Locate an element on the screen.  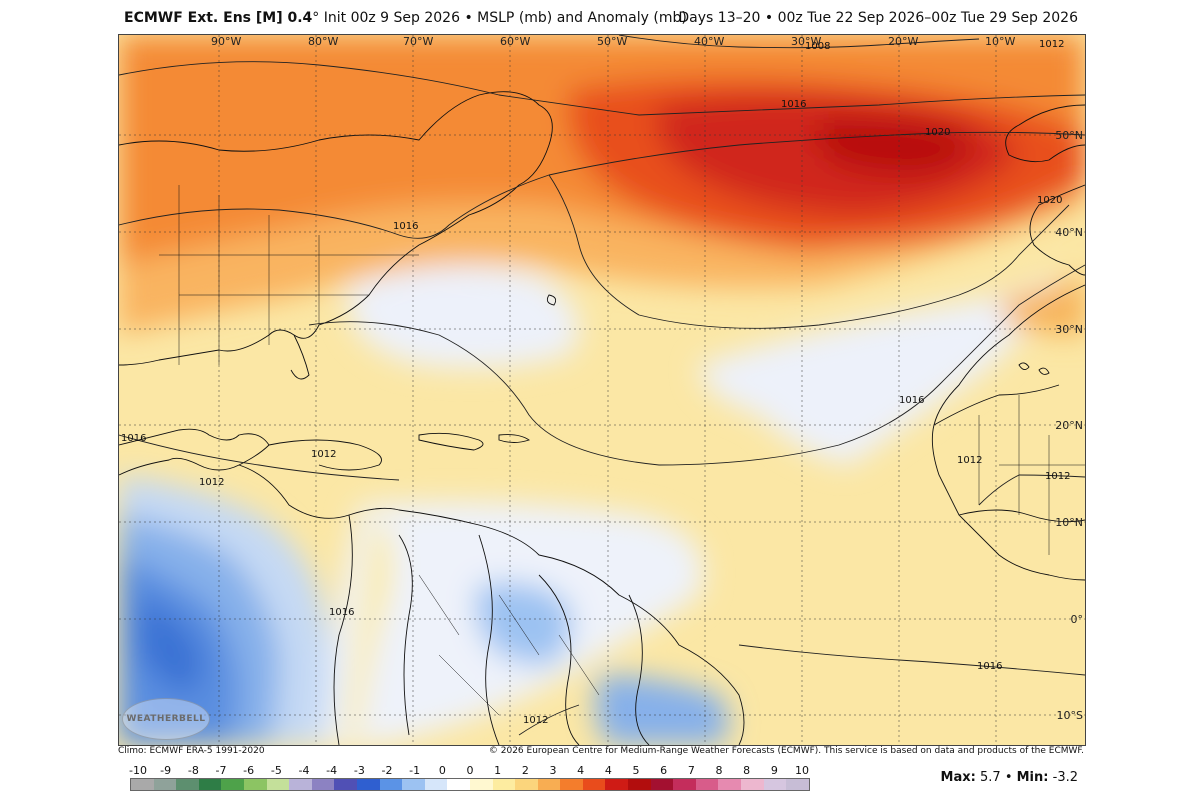
colorbar-tick-label: 10 is located at coordinates (802, 770).